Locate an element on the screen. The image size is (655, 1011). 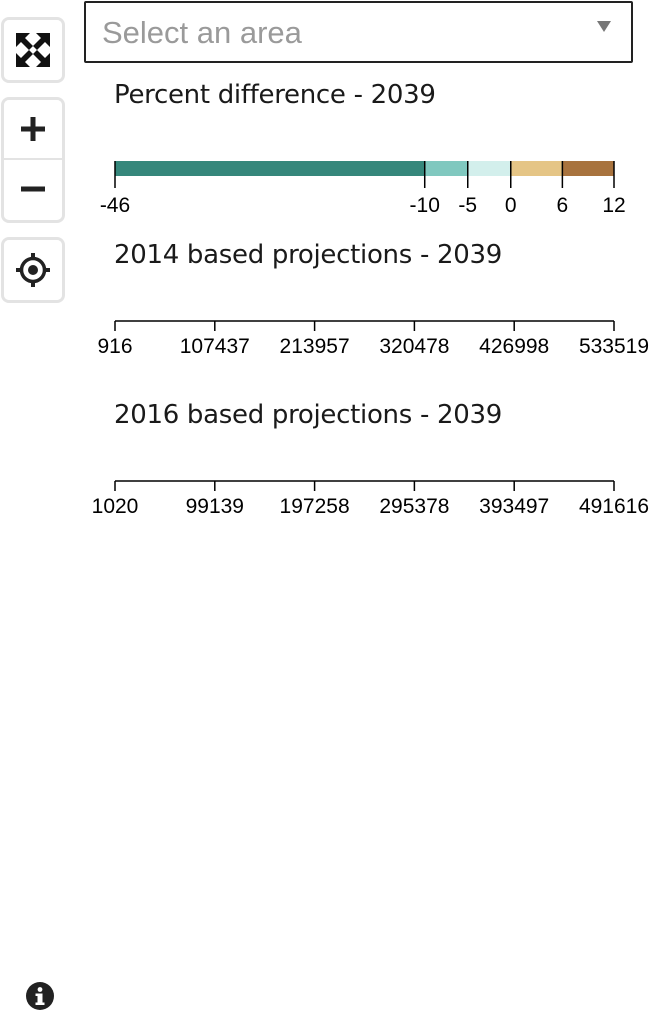
axis-tick-label: 916 is located at coordinates (114, 346).